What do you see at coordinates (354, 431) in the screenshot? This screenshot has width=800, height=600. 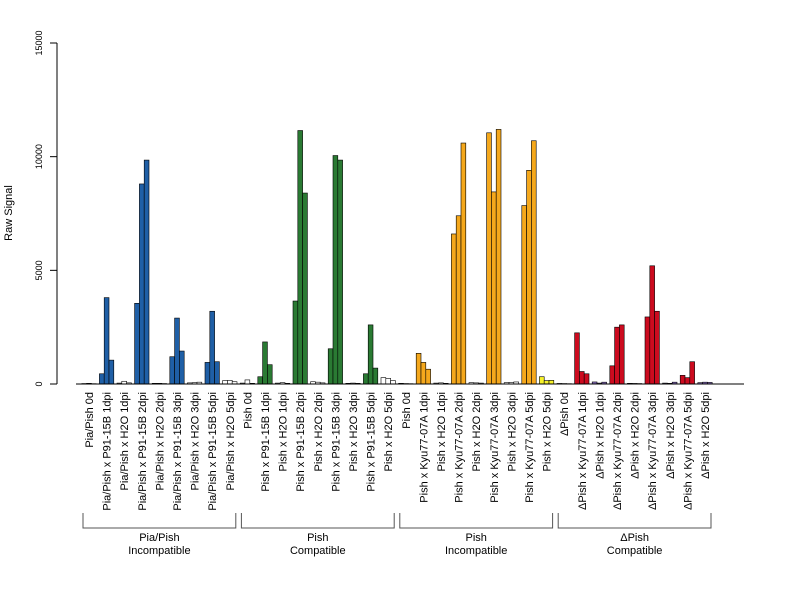 I see `x-tick-label: Pish x H2O 3dpi` at bounding box center [354, 431].